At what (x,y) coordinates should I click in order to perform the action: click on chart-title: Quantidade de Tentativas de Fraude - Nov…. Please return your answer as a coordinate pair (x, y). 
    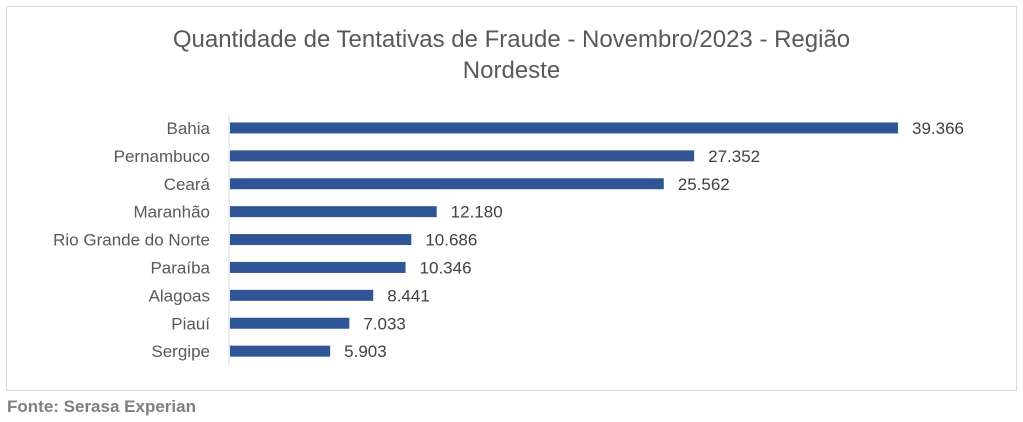
    Looking at the image, I should click on (511, 55).